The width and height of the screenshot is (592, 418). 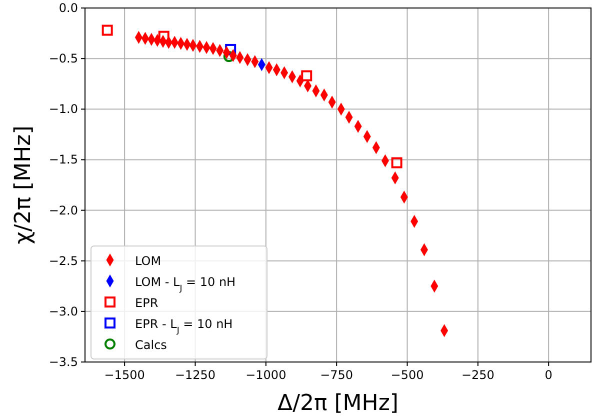 What do you see at coordinates (63, 210) in the screenshot?
I see `y-tick-label: −2.0` at bounding box center [63, 210].